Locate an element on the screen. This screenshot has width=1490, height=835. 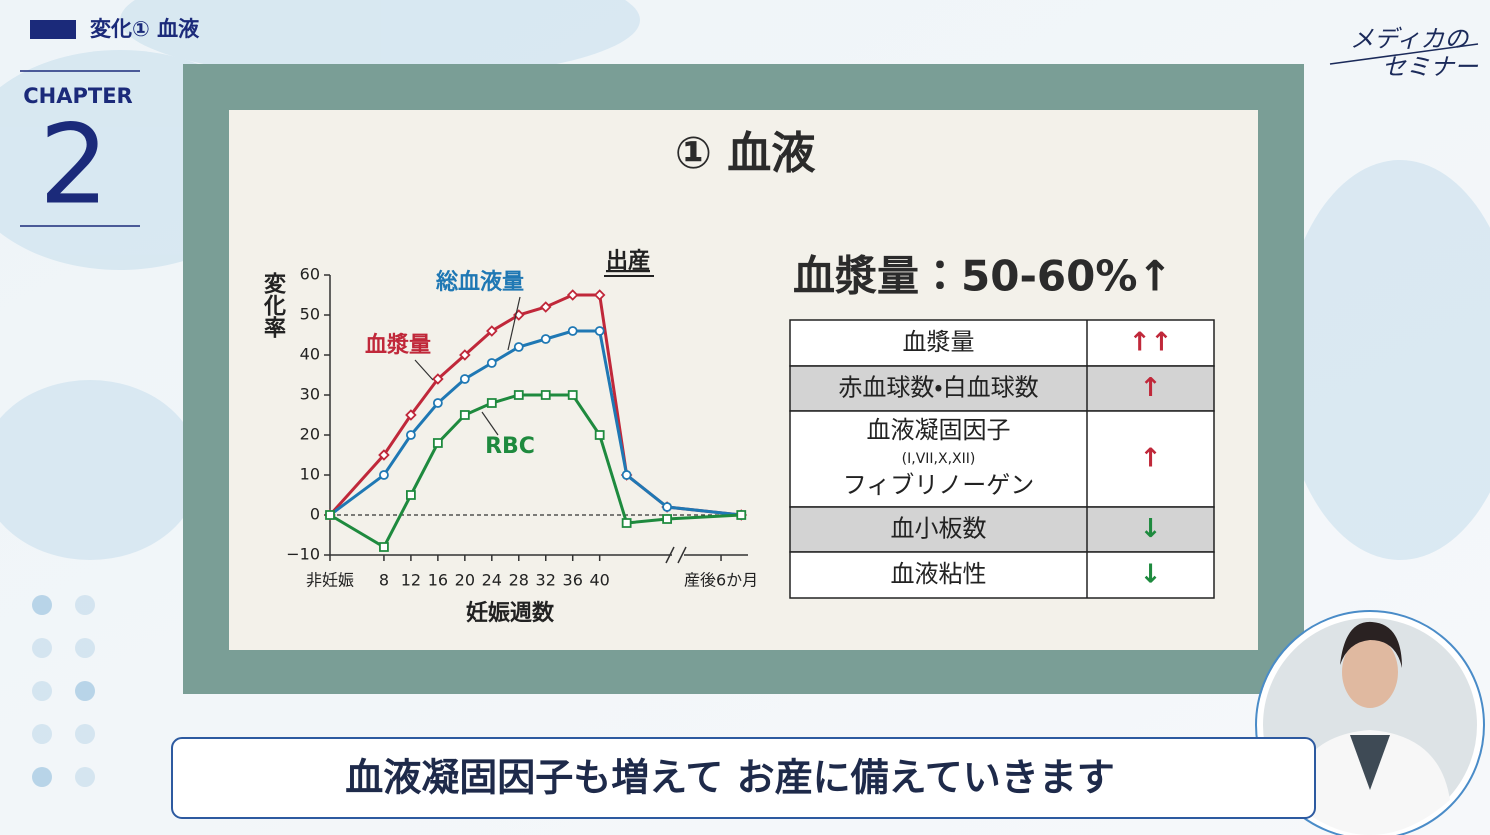
row-label: 血液粘性 is located at coordinates (939, 574).